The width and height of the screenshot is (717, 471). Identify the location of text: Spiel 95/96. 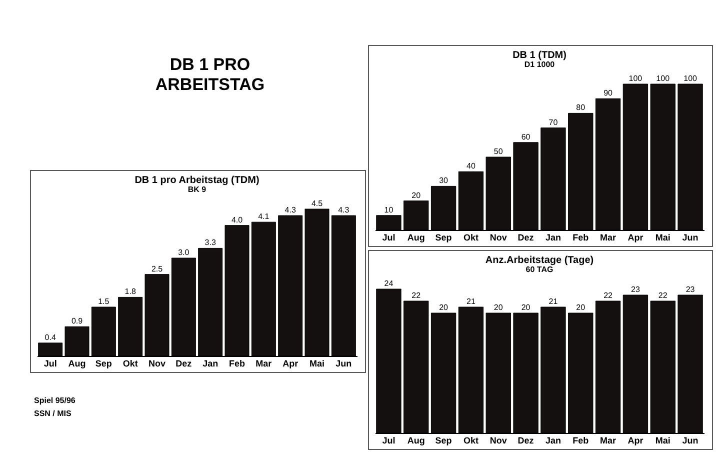
(55, 401).